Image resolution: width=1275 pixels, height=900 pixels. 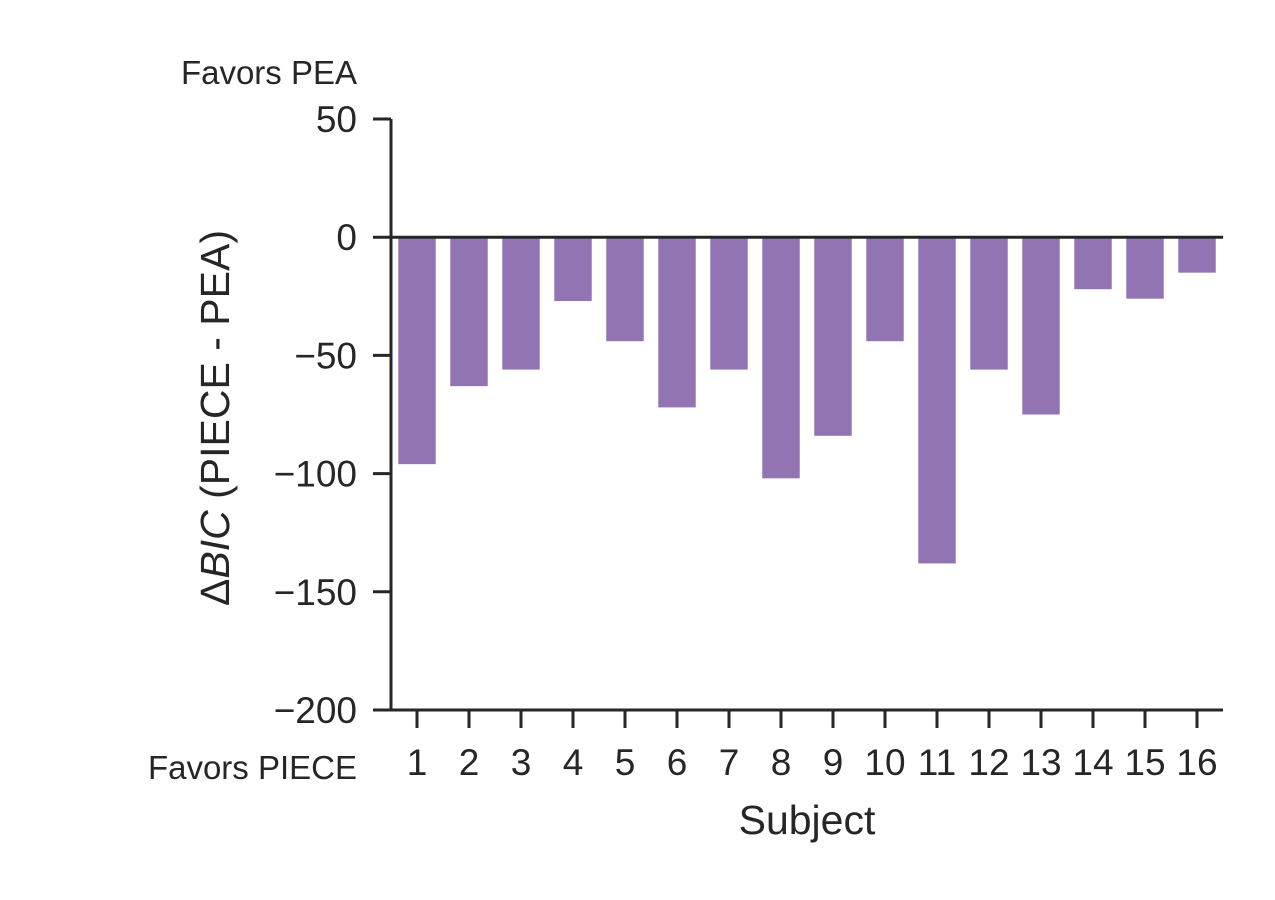 I want to click on x-tick-label: 7, so click(x=729, y=762).